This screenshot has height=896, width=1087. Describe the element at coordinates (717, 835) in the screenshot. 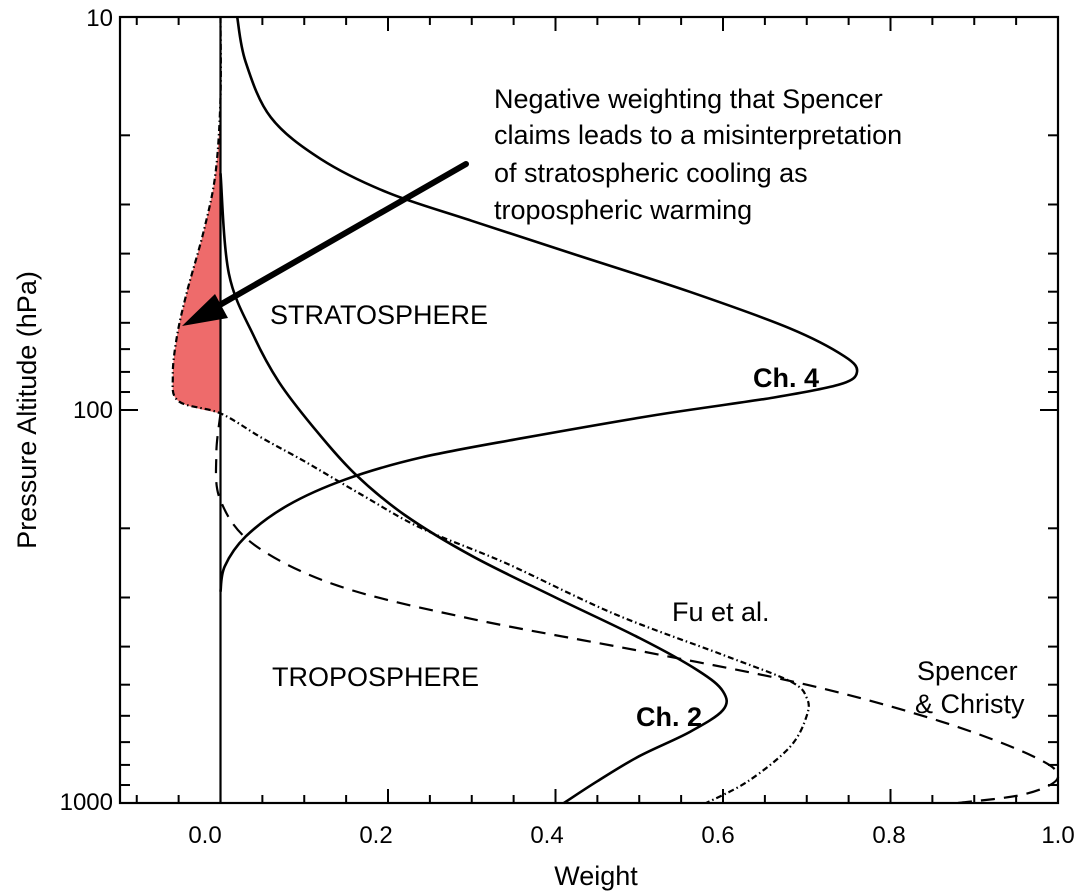

I see `x-tick-label: 0.6` at that location.